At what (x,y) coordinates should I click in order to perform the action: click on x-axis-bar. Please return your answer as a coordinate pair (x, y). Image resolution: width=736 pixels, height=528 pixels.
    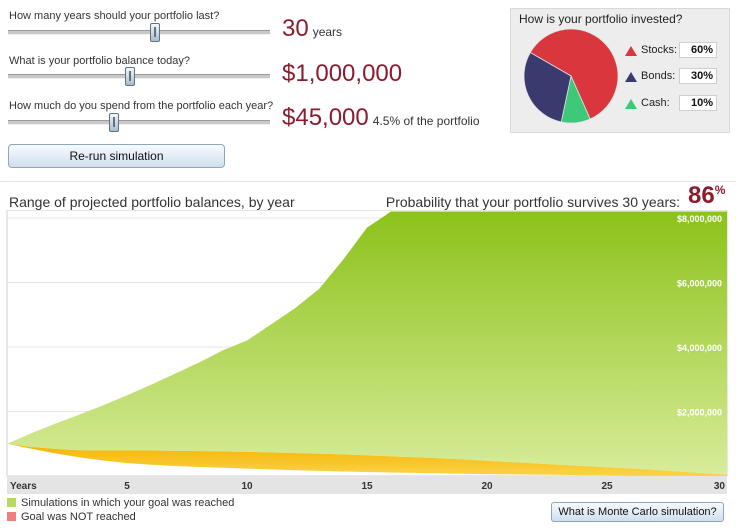
    Looking at the image, I should click on (367, 485).